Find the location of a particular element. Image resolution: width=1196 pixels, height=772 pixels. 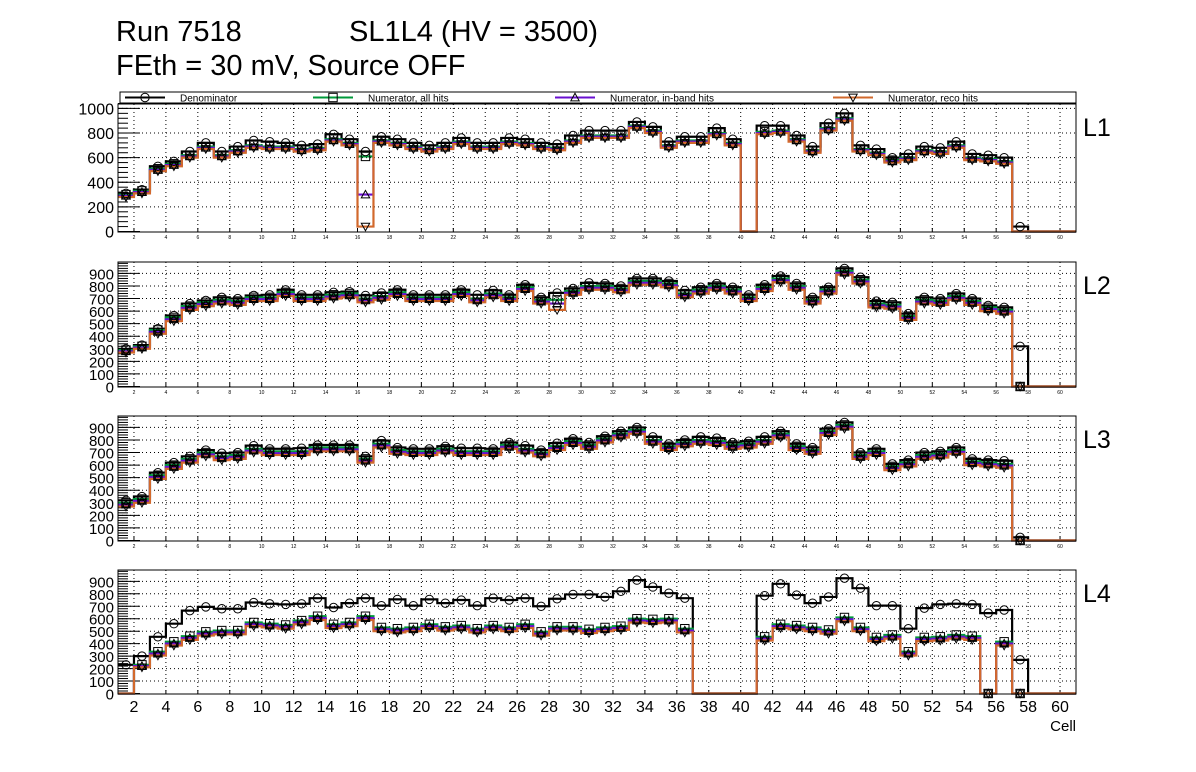

x-tick-label: 20 is located at coordinates (421, 707).